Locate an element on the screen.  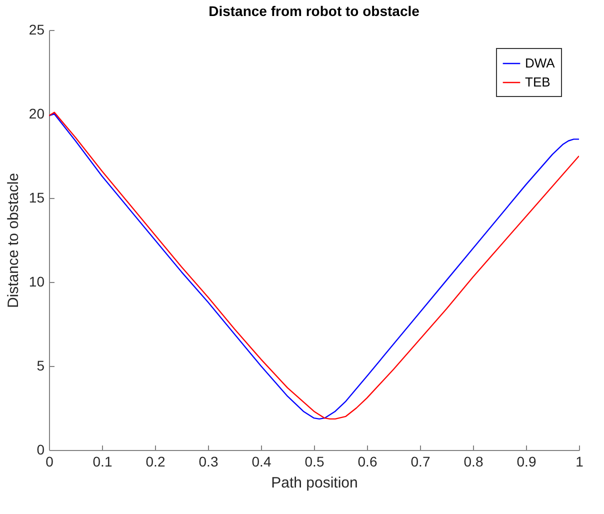
x-tick-label: 1 is located at coordinates (580, 462).